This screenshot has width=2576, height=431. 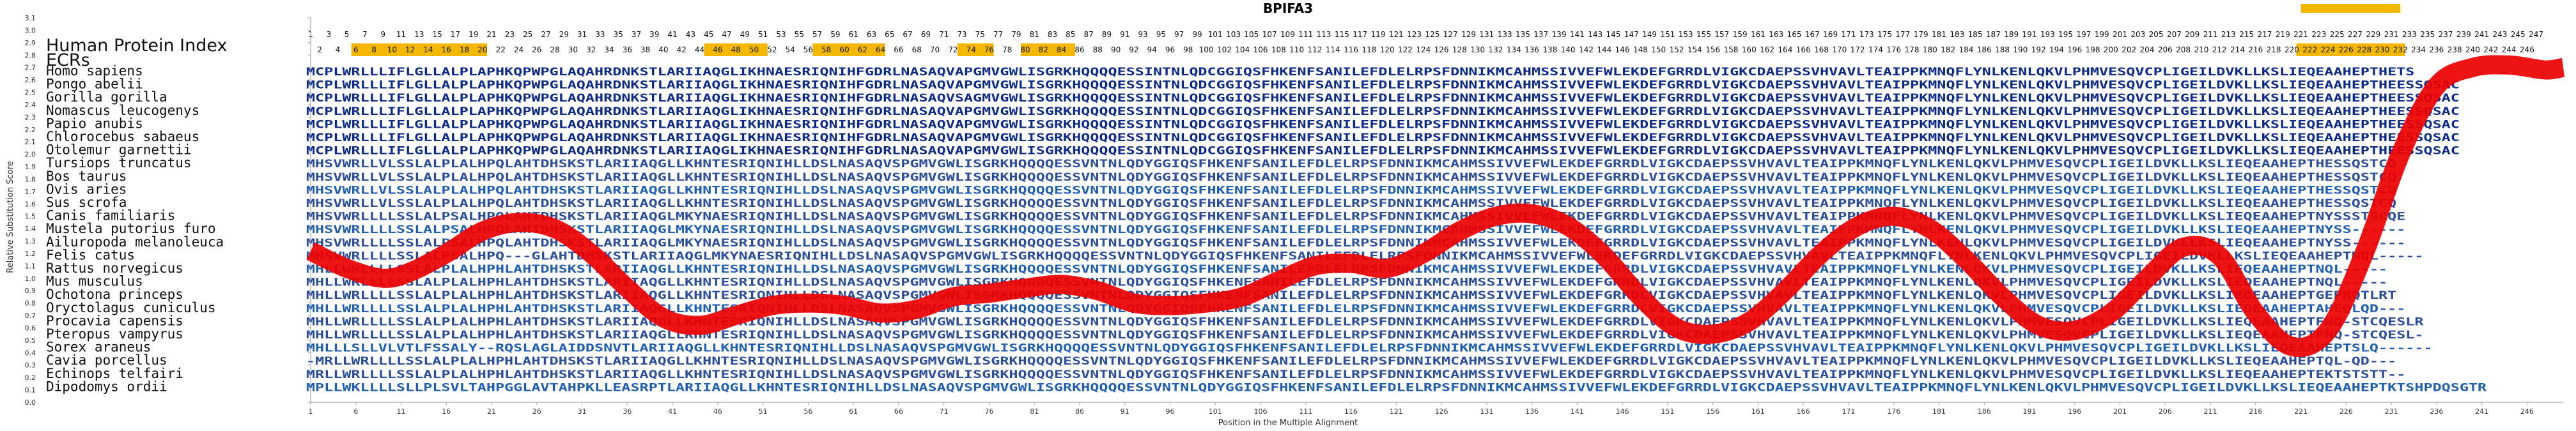 I want to click on x-tick-label: 106, so click(x=1261, y=411).